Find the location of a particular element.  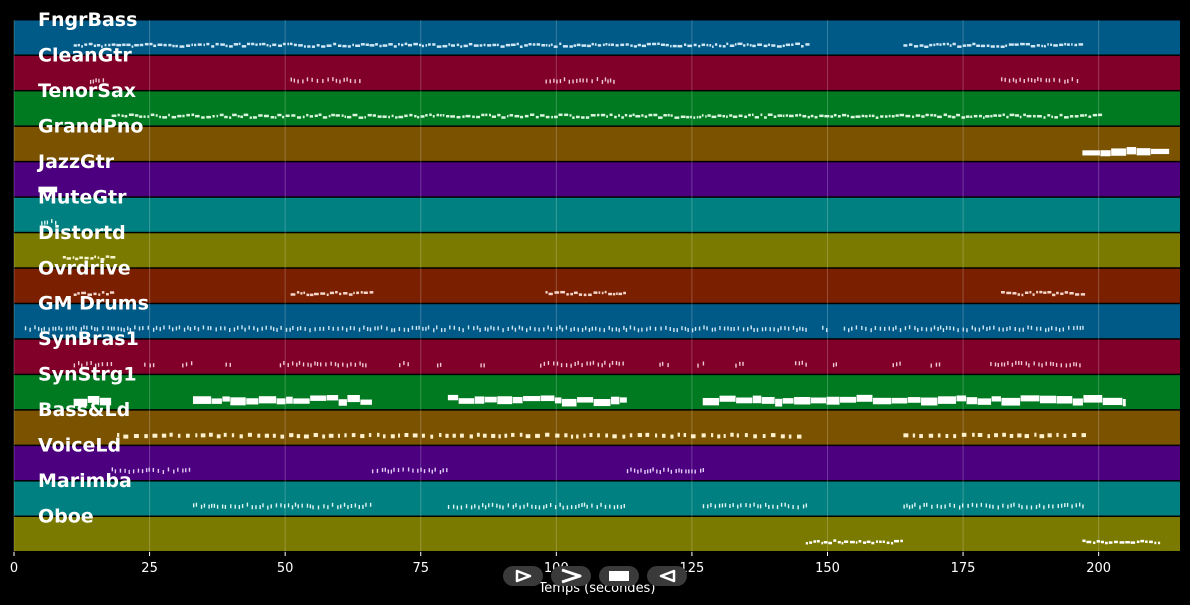

lane-label-1: CleanGtr is located at coordinates (85, 55).